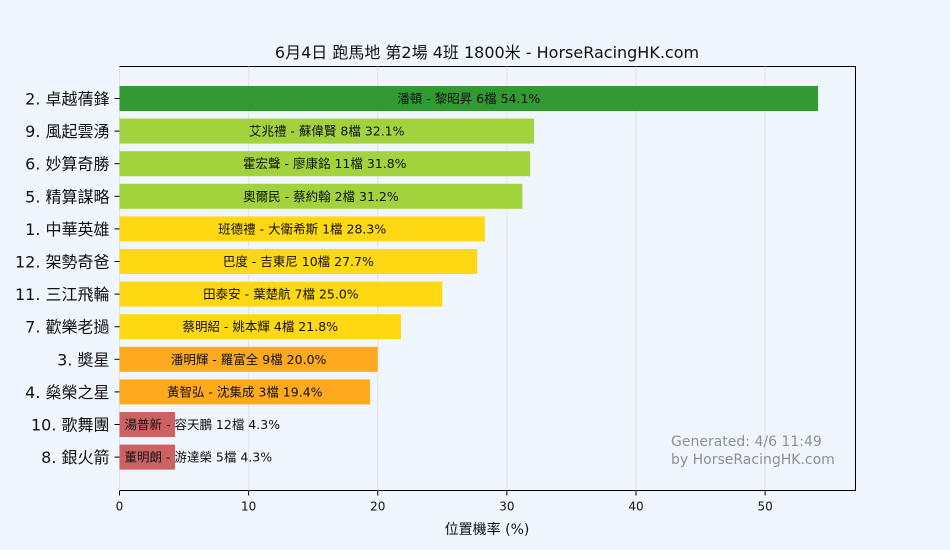  What do you see at coordinates (62, 262) in the screenshot?
I see `y-tick-label: 12. 架勢奇爸` at bounding box center [62, 262].